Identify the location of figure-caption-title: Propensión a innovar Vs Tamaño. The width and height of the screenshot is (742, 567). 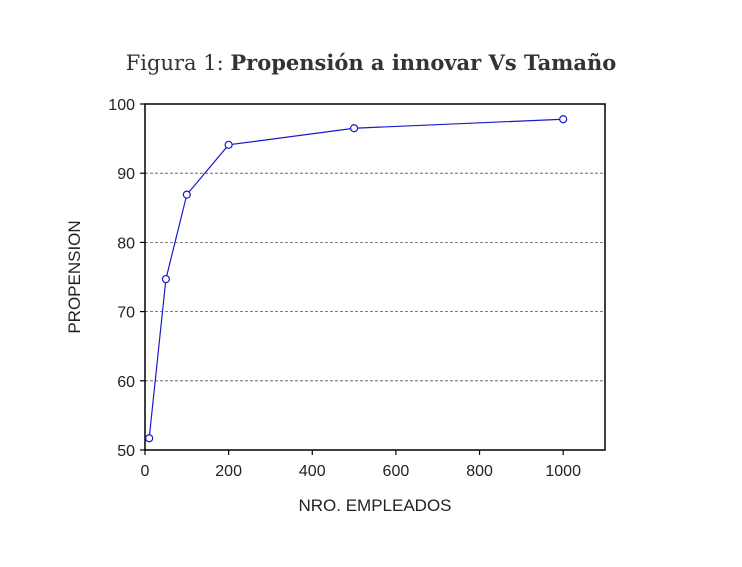
(423, 62).